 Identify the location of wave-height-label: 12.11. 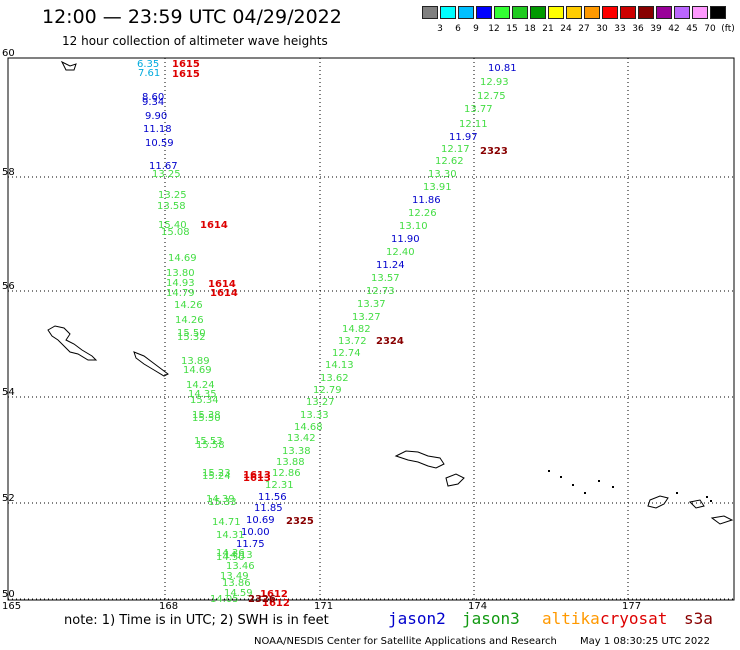
(473, 124).